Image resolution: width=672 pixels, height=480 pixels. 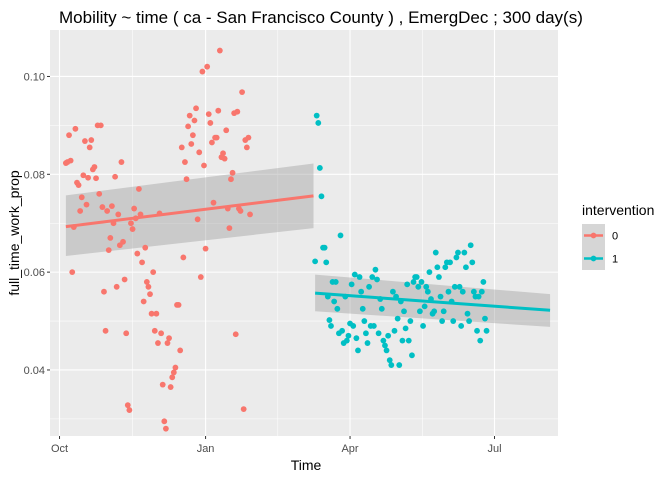 I want to click on legend-label: 1, so click(x=615, y=260).